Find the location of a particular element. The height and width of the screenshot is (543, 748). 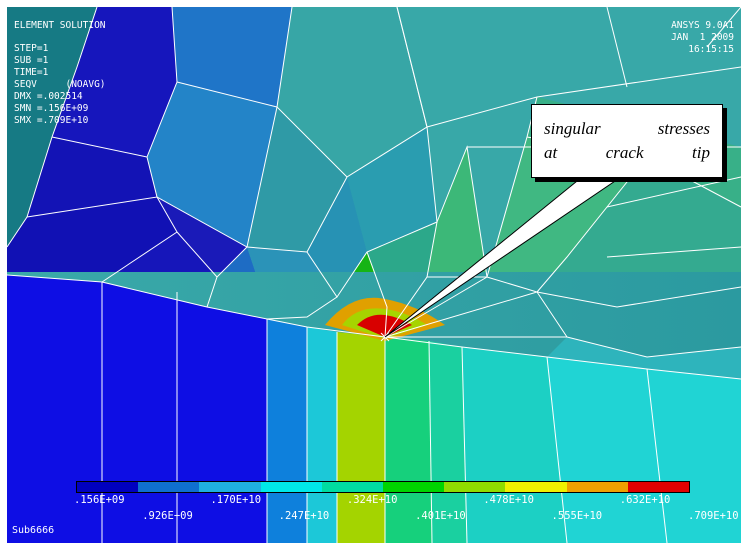

dmx-label: DMX =.002514 is located at coordinates (48, 96).